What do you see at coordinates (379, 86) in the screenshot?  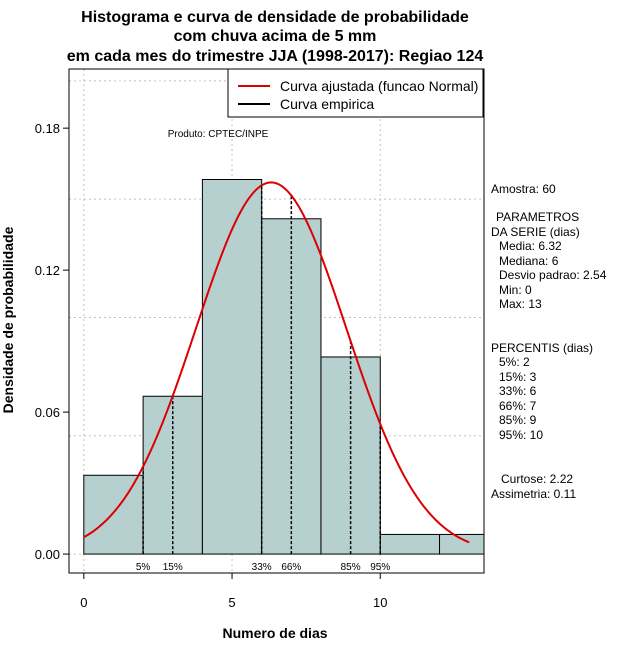 I see `legend-label-fitted: Curva ajustada (funcao Normal)` at bounding box center [379, 86].